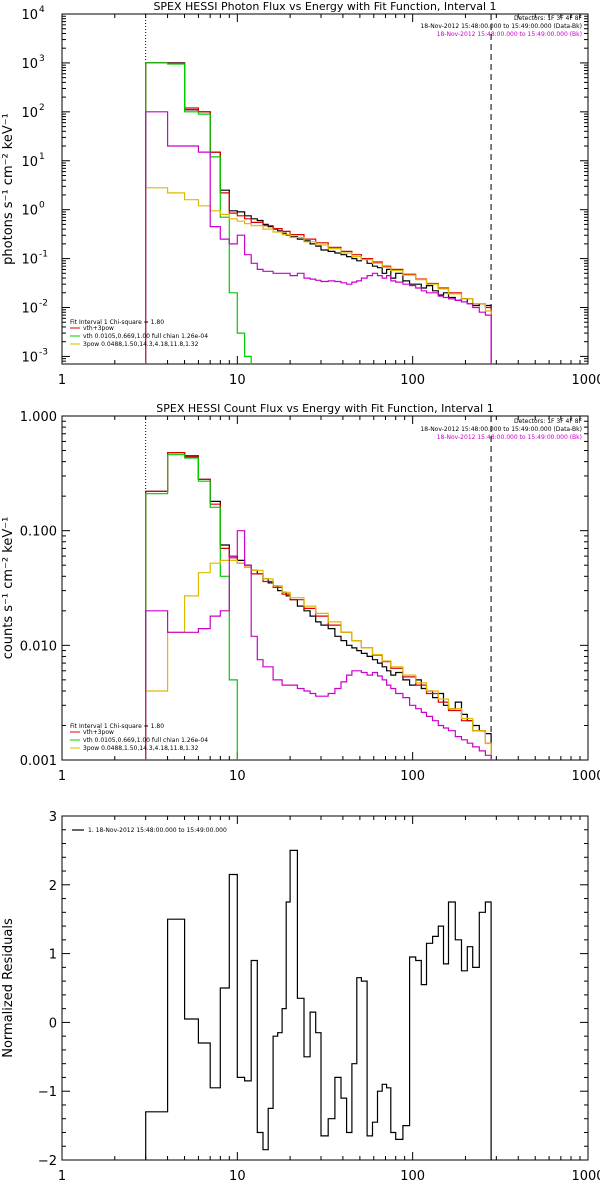 The image size is (600, 1200). I want to click on y-tick-exponent: 3, so click(42, 59).